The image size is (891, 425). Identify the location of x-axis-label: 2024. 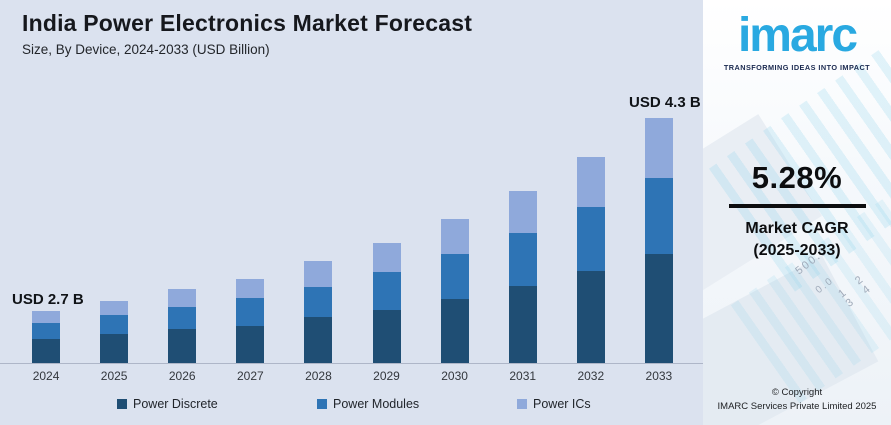
(46, 376).